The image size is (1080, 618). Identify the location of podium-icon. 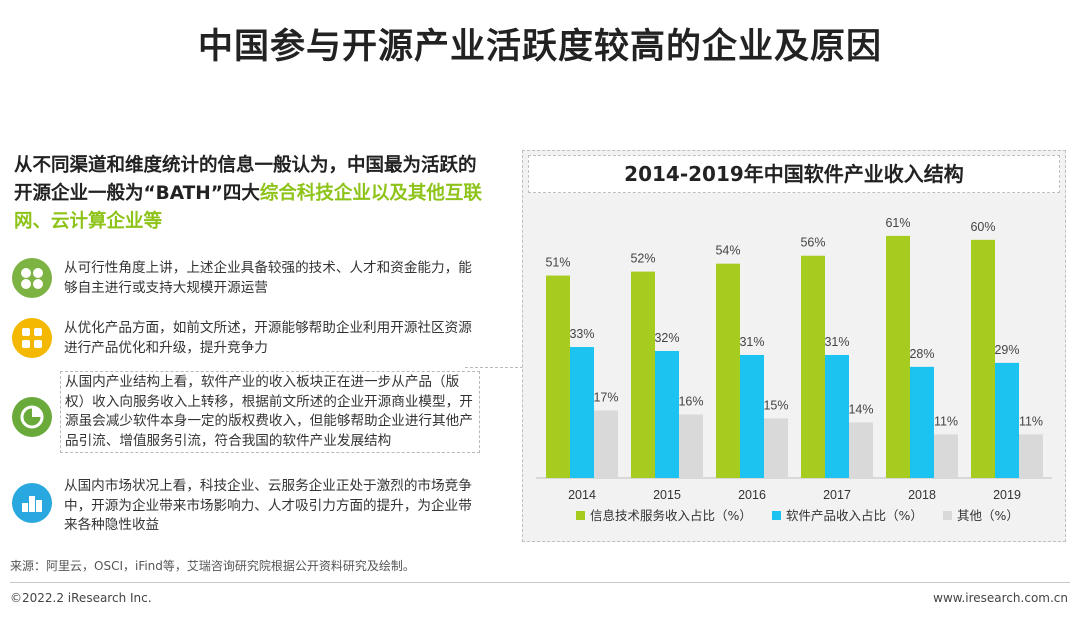
(32, 503).